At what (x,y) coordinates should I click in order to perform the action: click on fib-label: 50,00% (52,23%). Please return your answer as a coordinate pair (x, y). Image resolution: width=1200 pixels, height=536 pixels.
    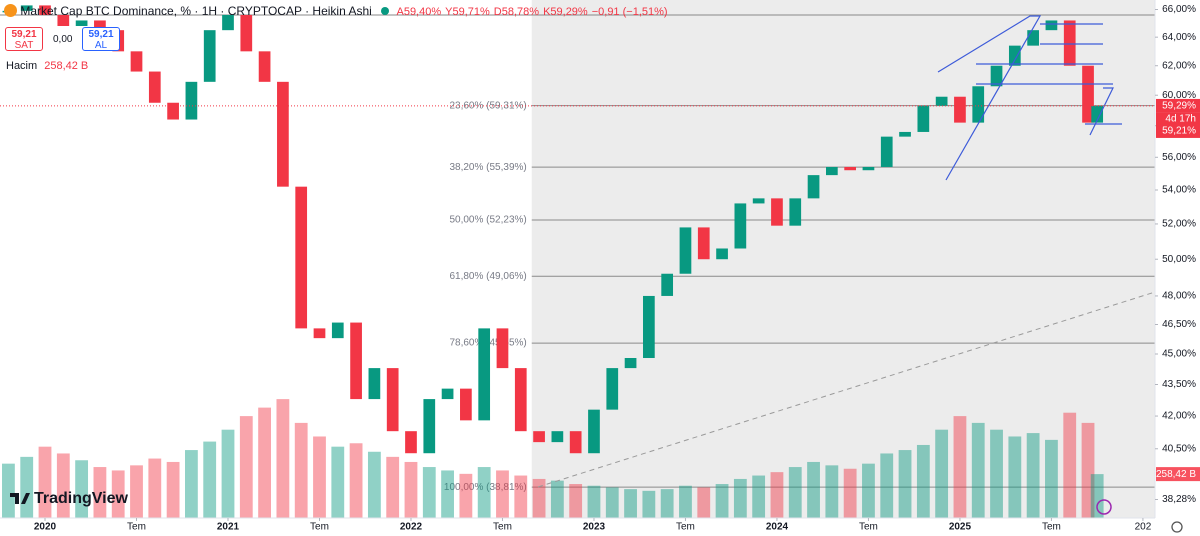
    Looking at the image, I should click on (487, 220).